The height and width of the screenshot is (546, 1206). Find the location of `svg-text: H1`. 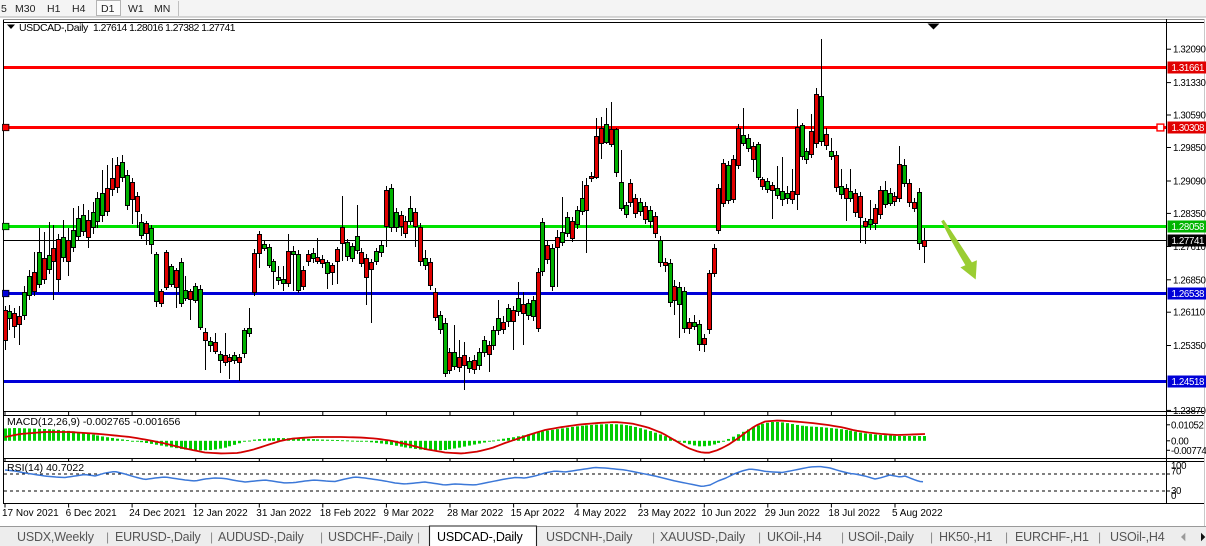

svg-text: H1 is located at coordinates (54, 9).